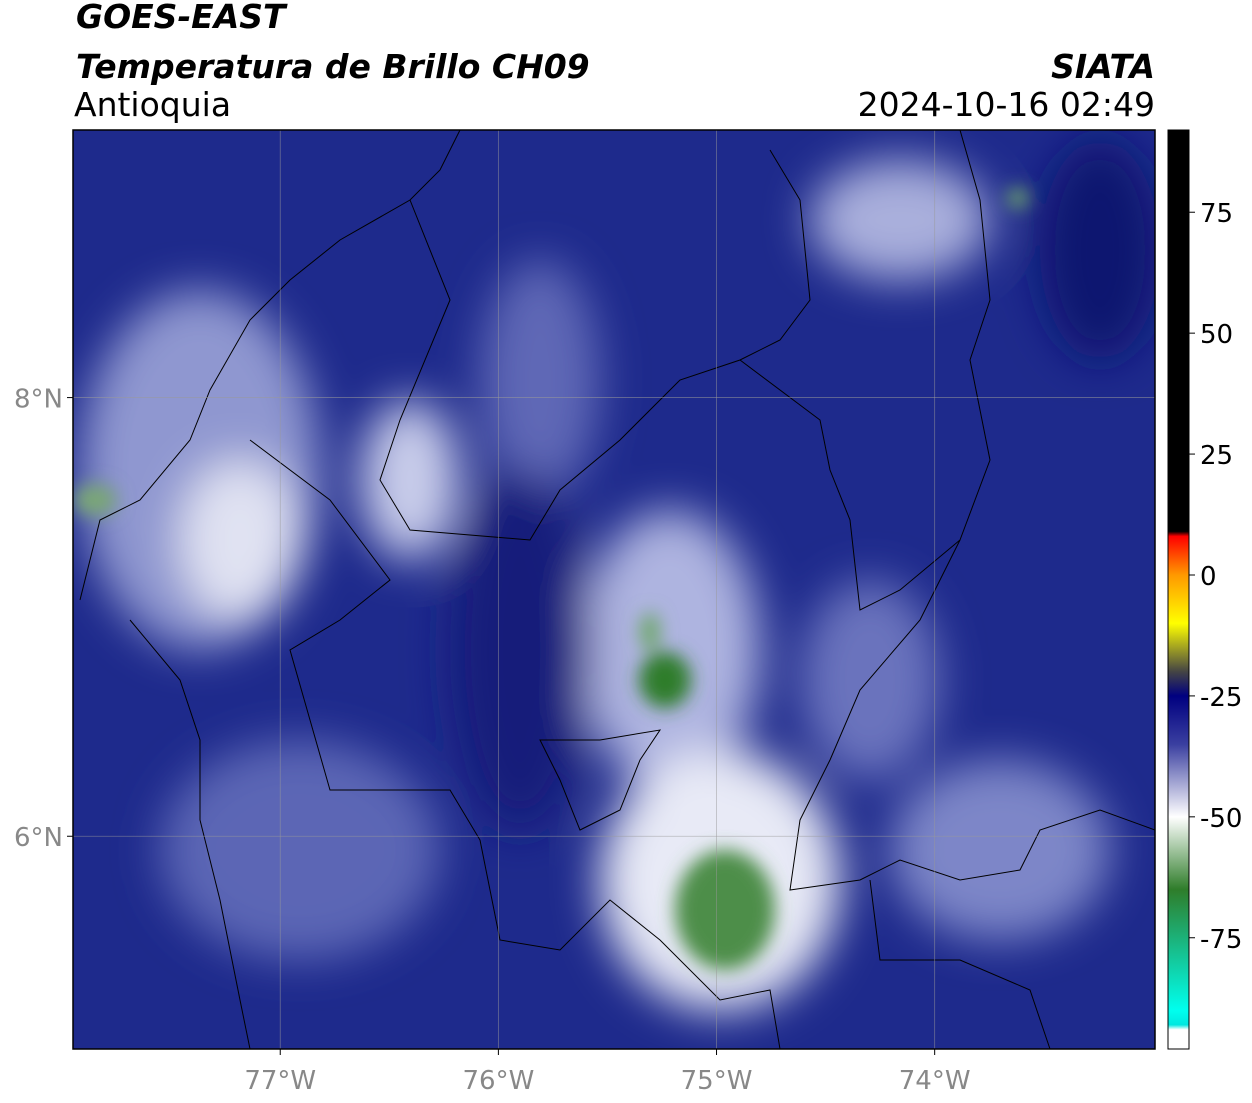 The height and width of the screenshot is (1103, 1252). What do you see at coordinates (38, 838) in the screenshot?
I see `lat-tick-label: 6°N` at bounding box center [38, 838].